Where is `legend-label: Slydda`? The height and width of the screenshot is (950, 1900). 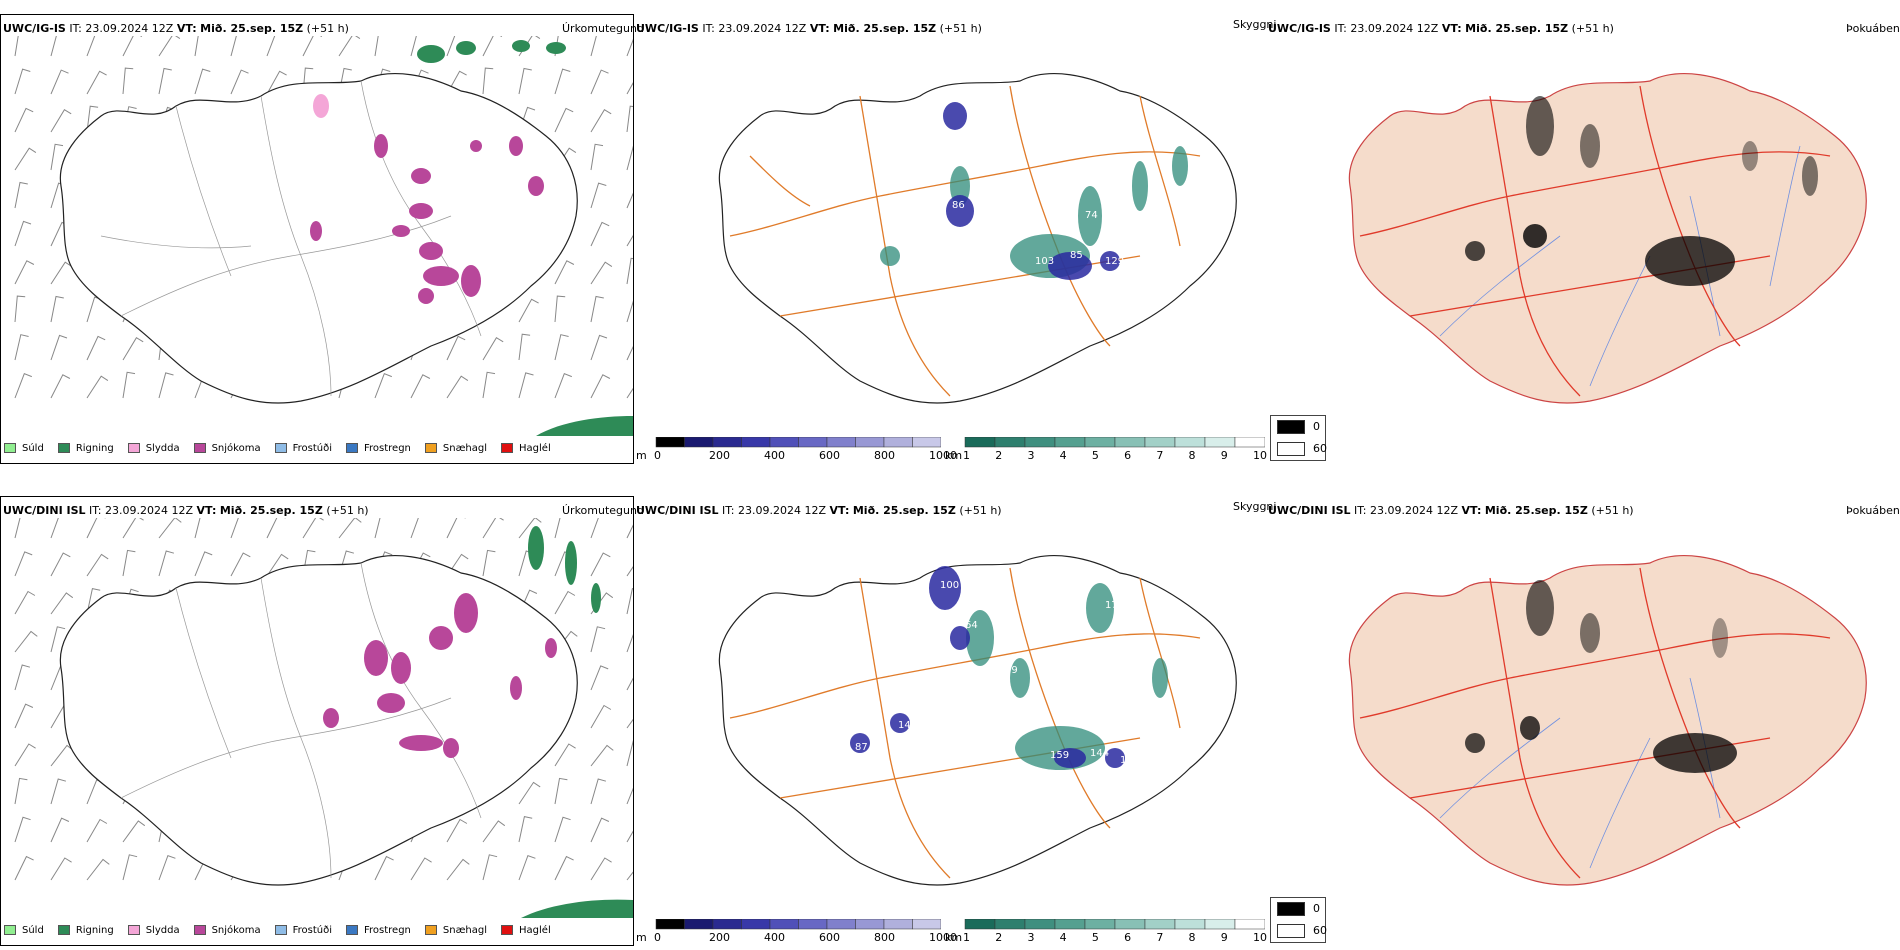 legend-label: Slydda is located at coordinates (162, 448).